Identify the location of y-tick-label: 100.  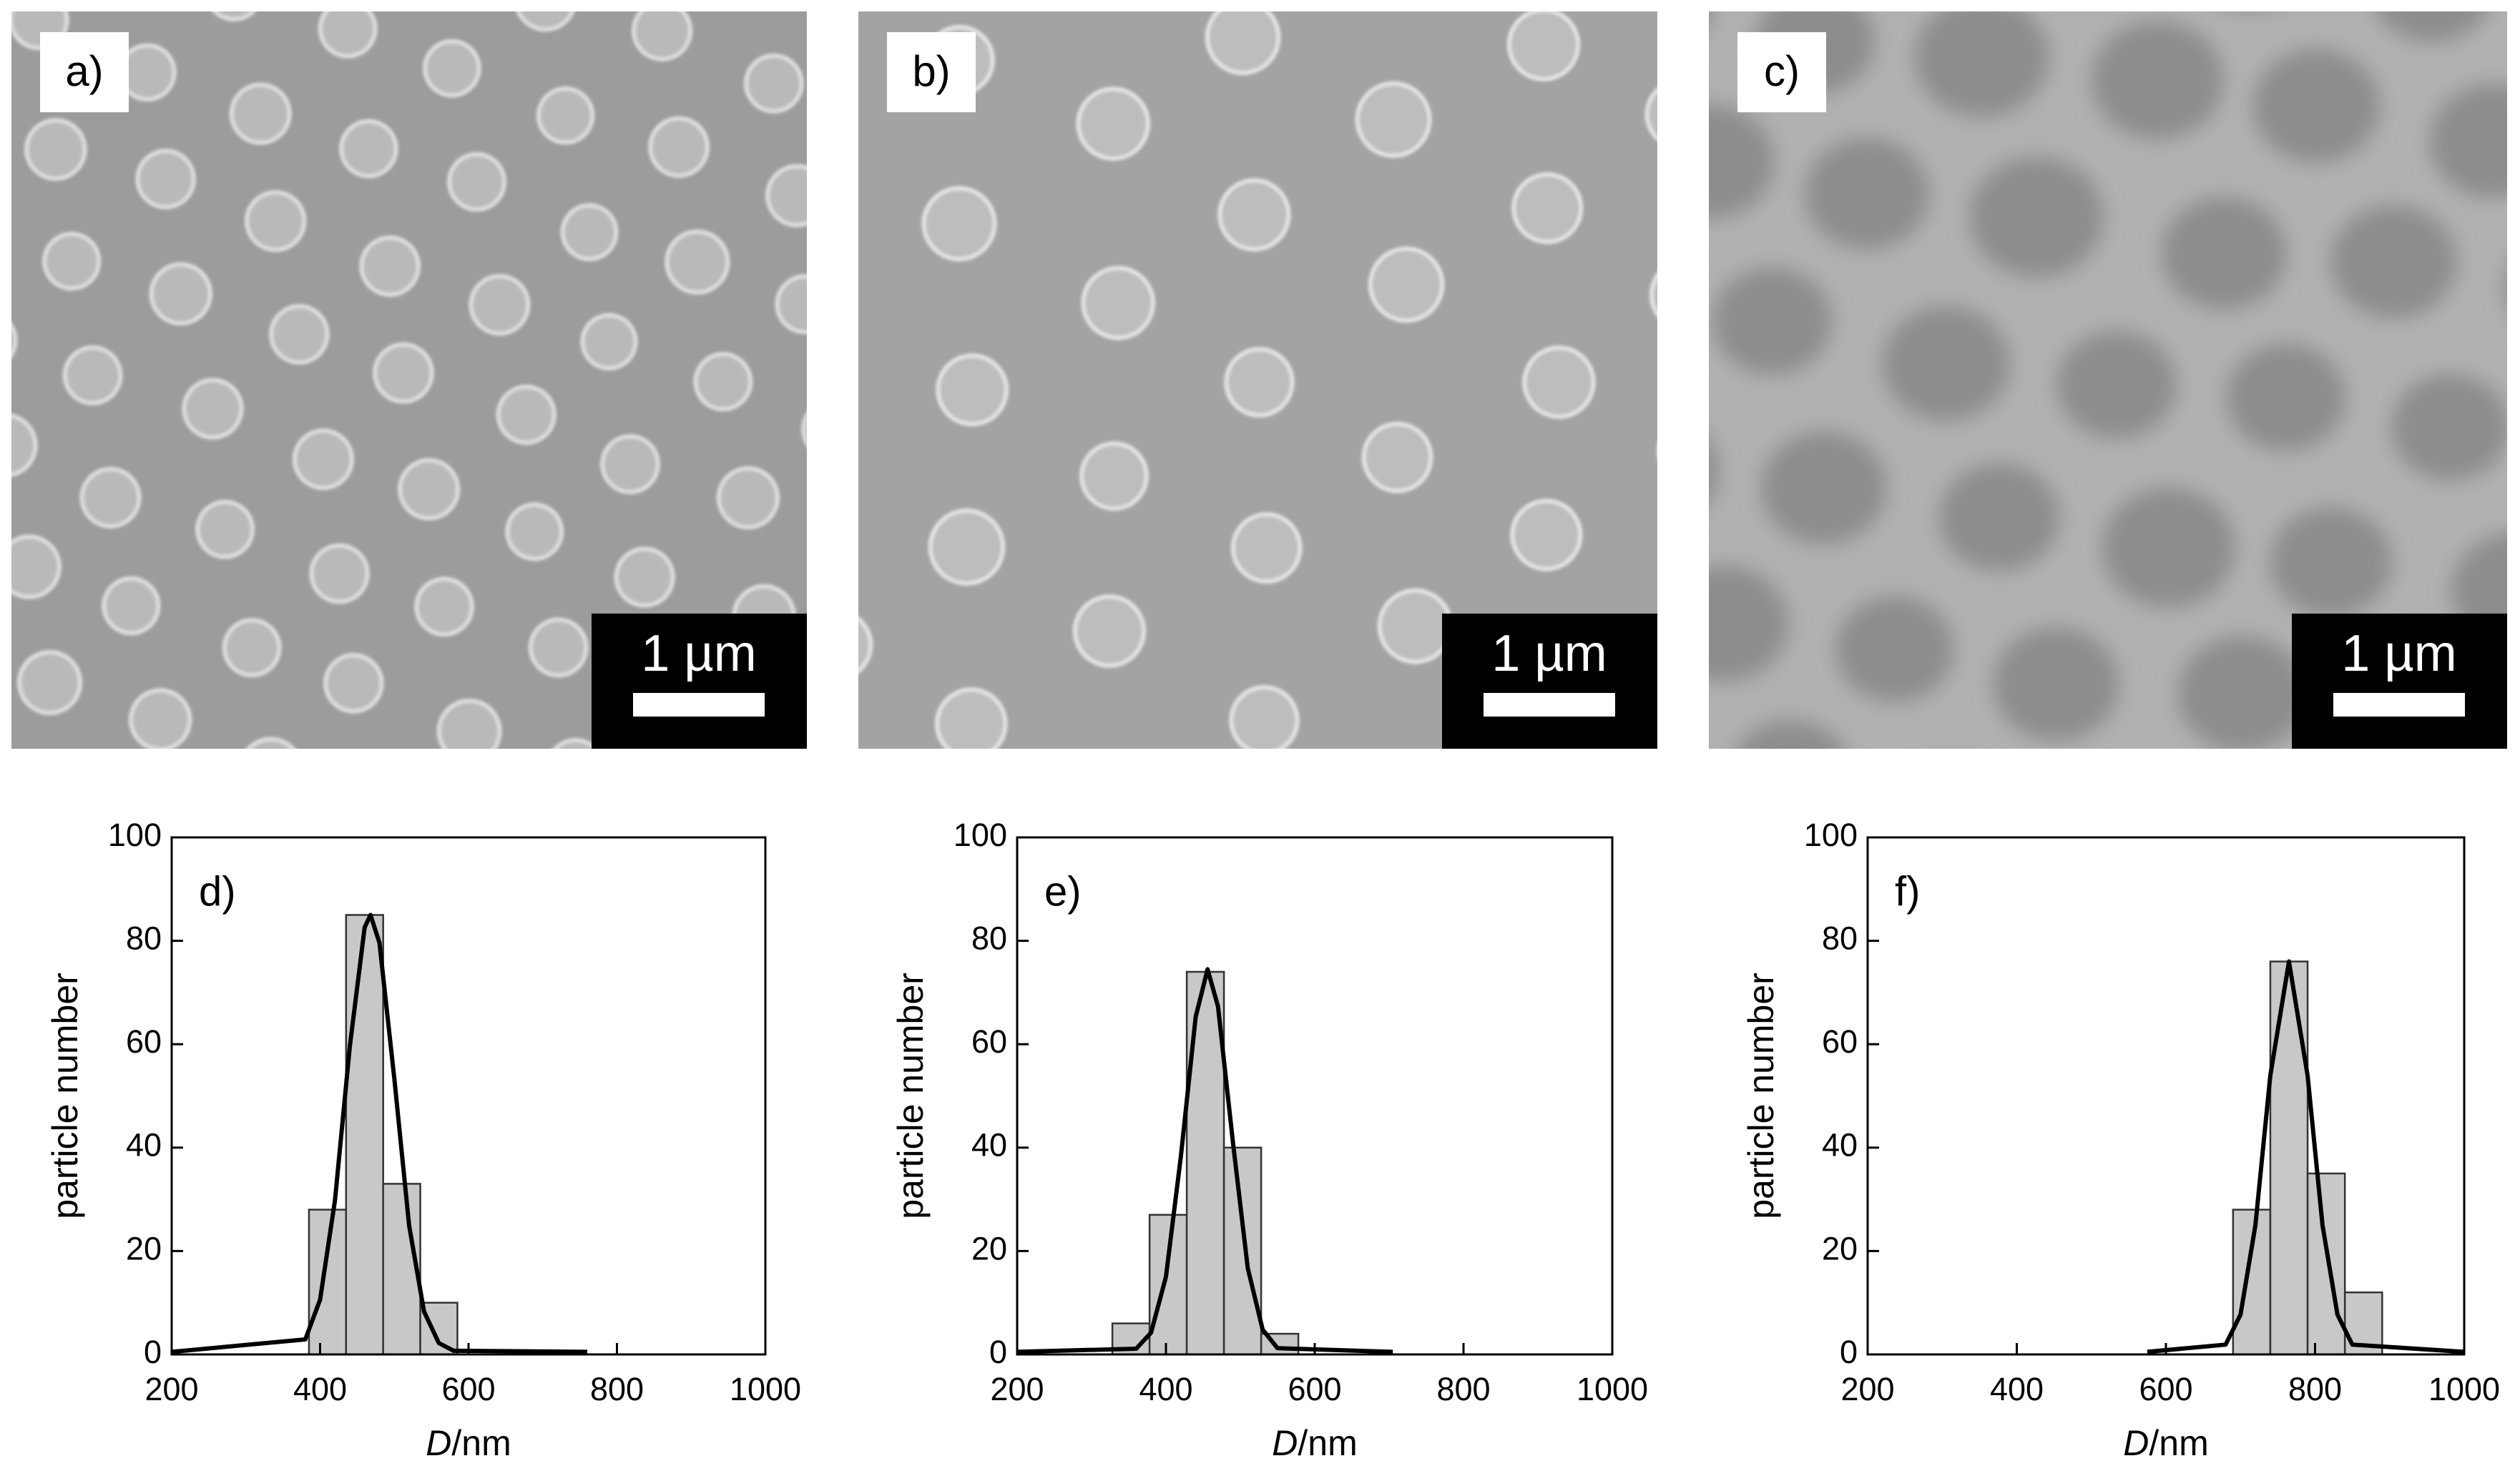
(1831, 835).